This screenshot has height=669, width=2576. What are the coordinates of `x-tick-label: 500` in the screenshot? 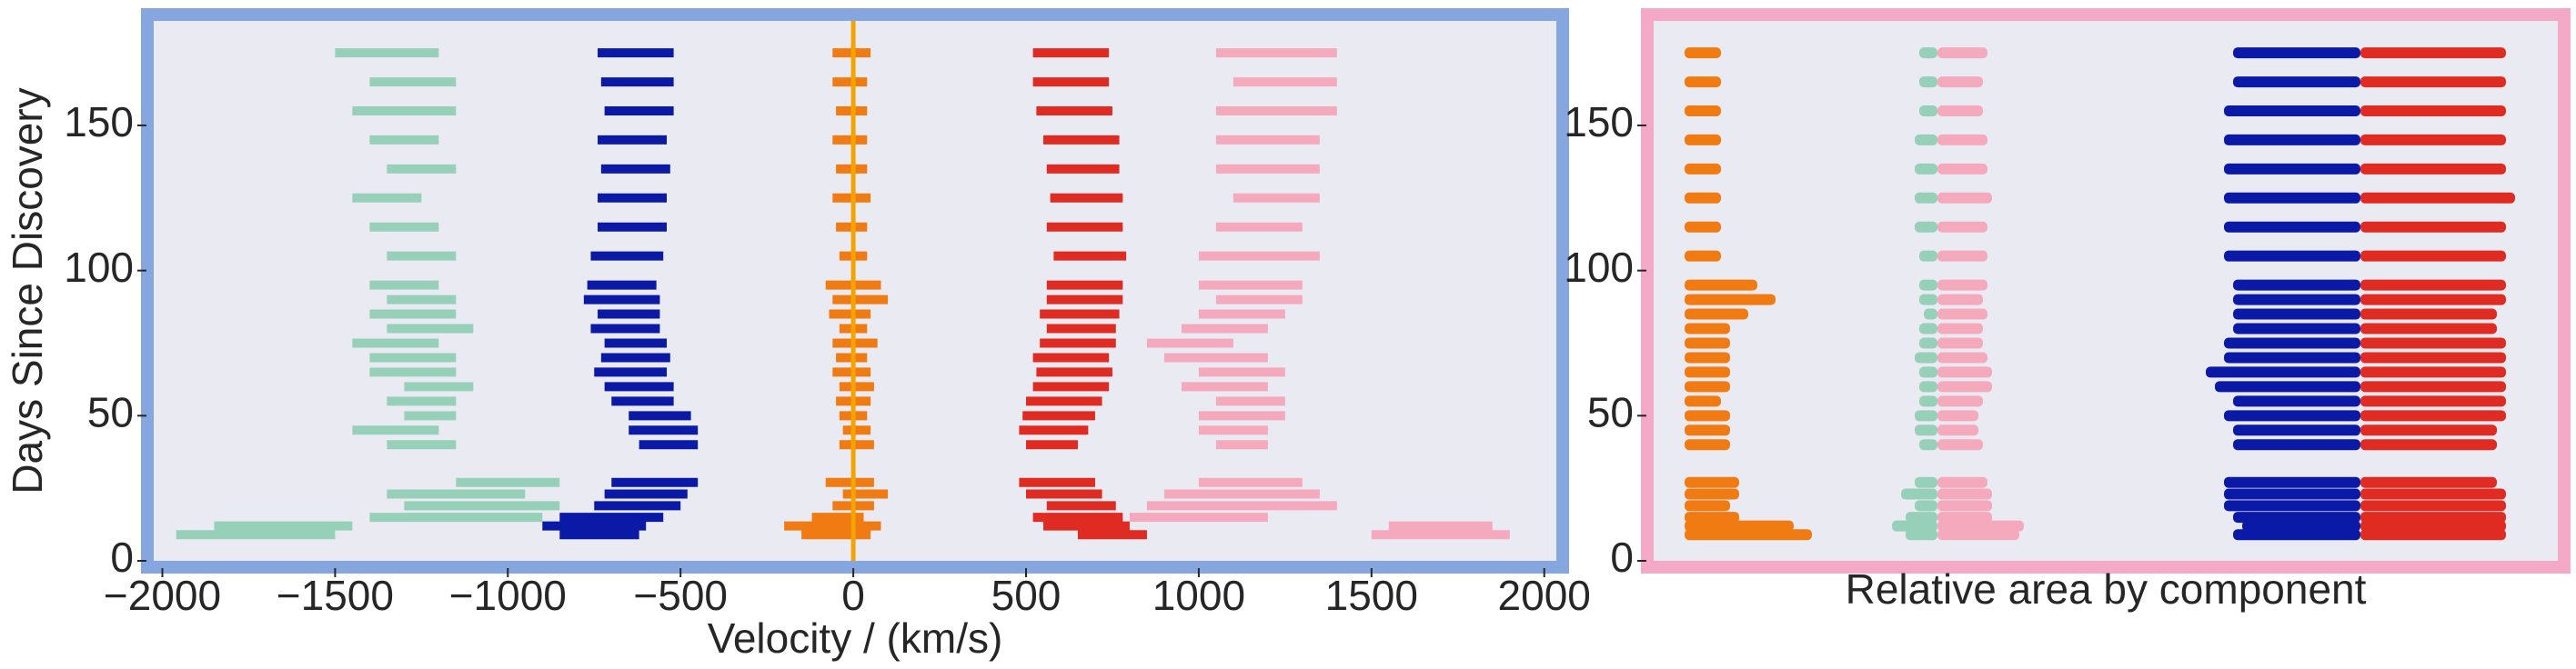 It's located at (1026, 595).